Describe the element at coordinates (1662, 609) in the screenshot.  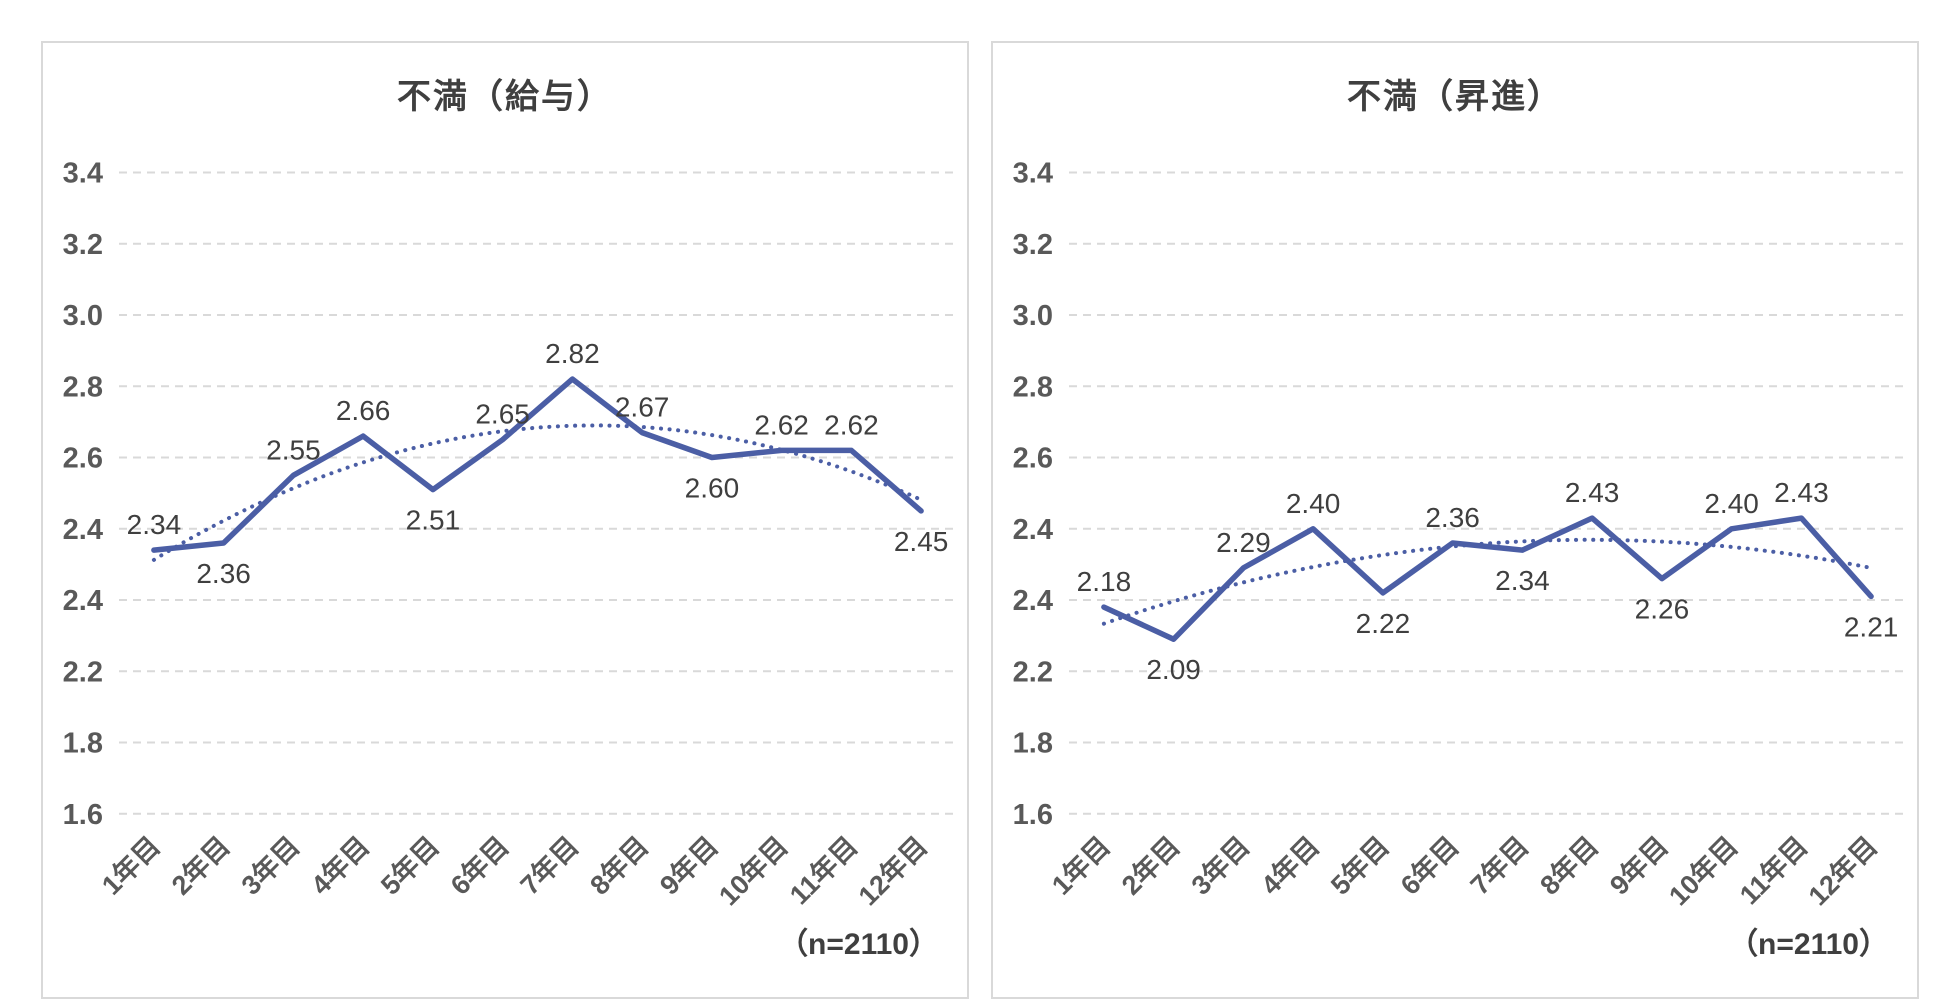
I see `data-point-label: 2.26` at that location.